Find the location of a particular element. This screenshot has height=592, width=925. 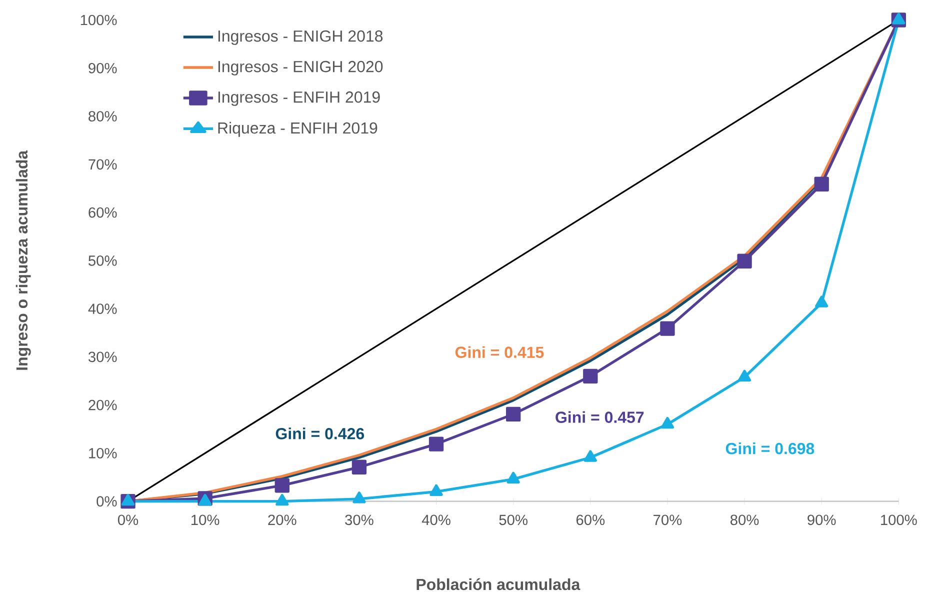

x-tick-label: 20% is located at coordinates (282, 520).